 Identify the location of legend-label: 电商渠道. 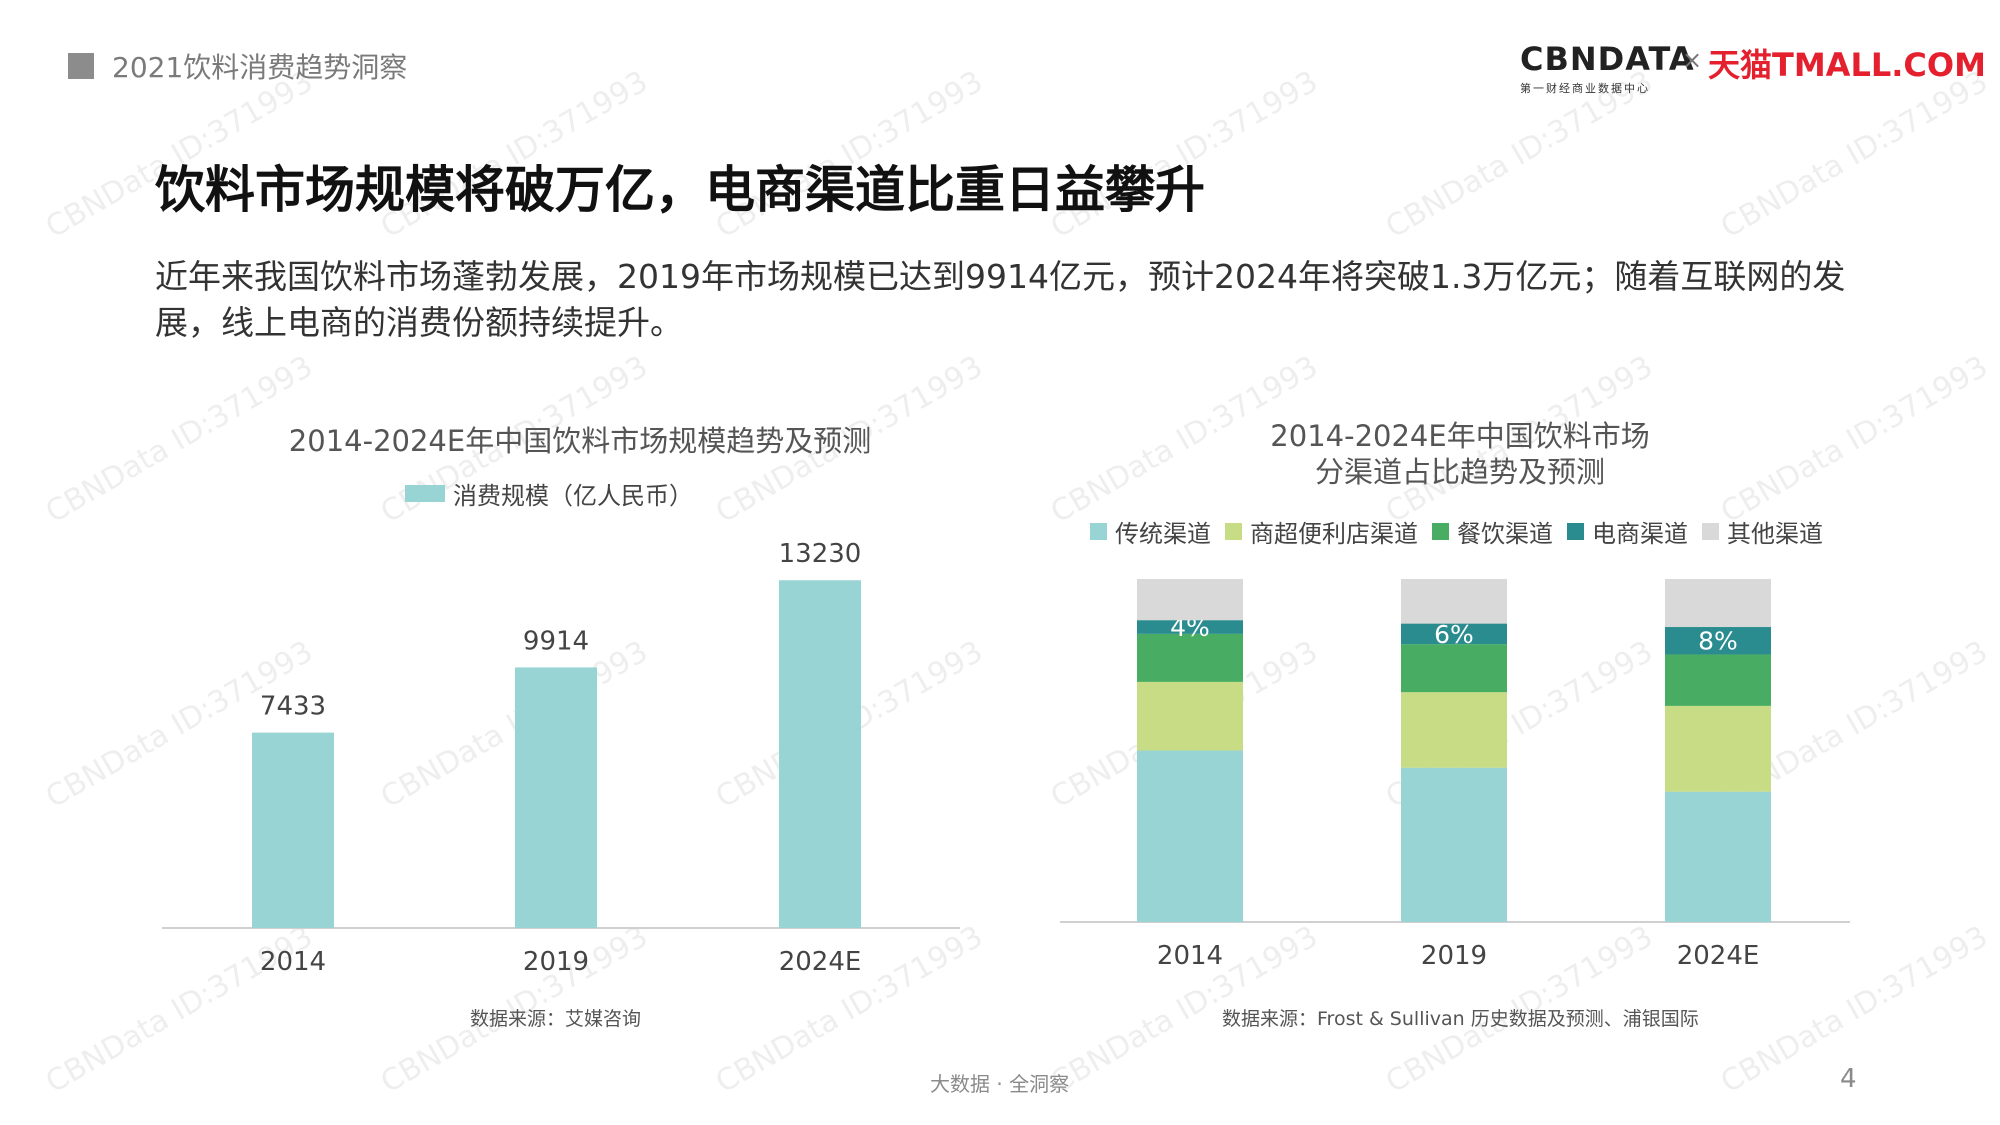
(1640, 534).